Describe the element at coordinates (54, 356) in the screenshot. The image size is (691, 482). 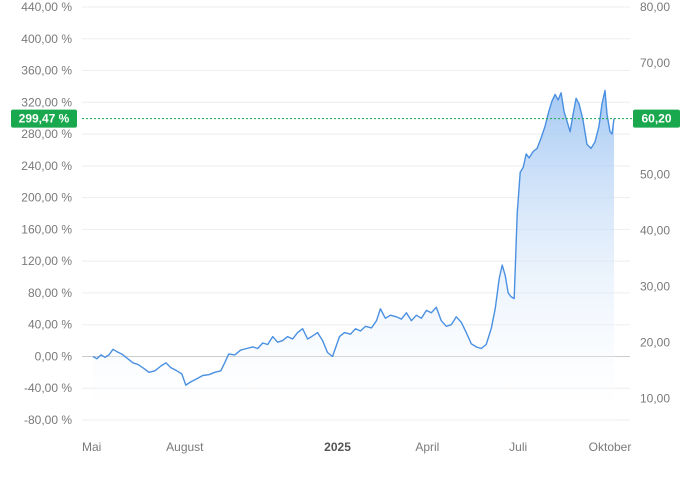
I see `left-tick-label: 0,00 %` at that location.